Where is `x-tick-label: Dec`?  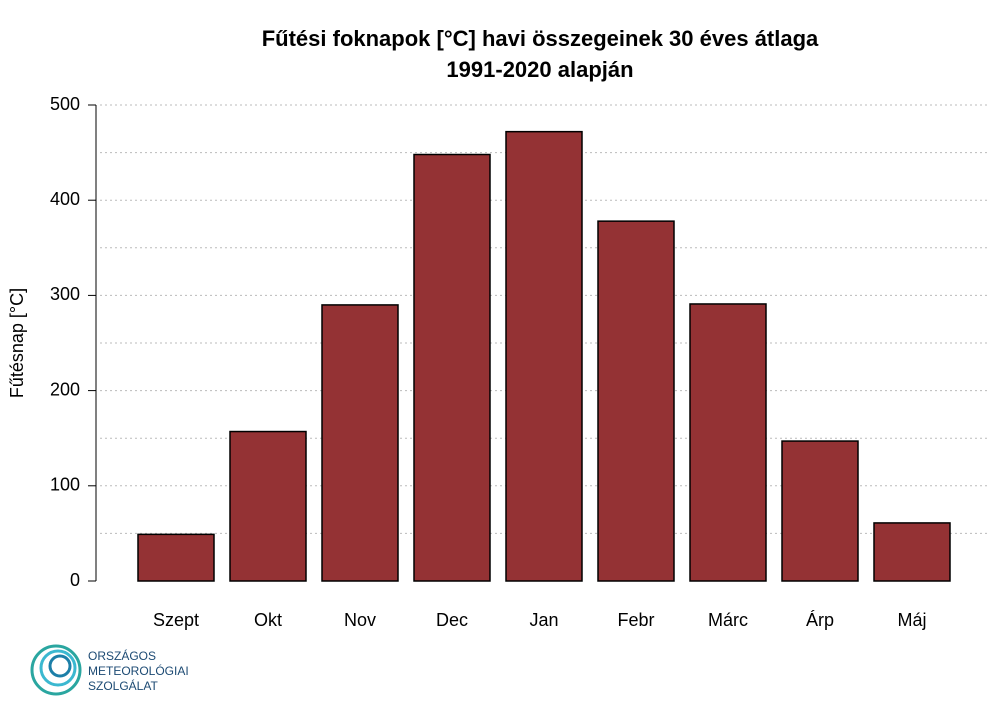
x-tick-label: Dec is located at coordinates (452, 620).